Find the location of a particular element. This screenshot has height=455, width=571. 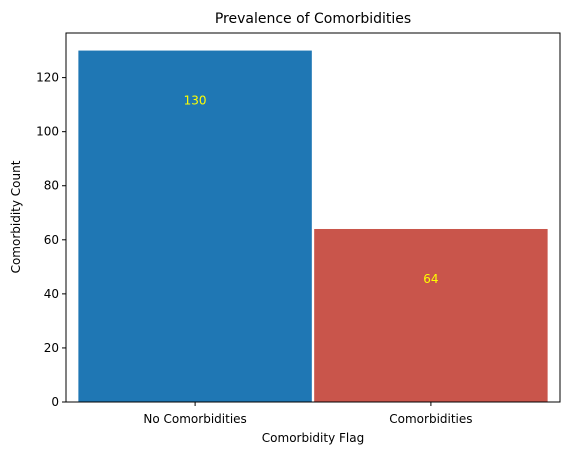

y-tick-label: 100 is located at coordinates (47, 132).